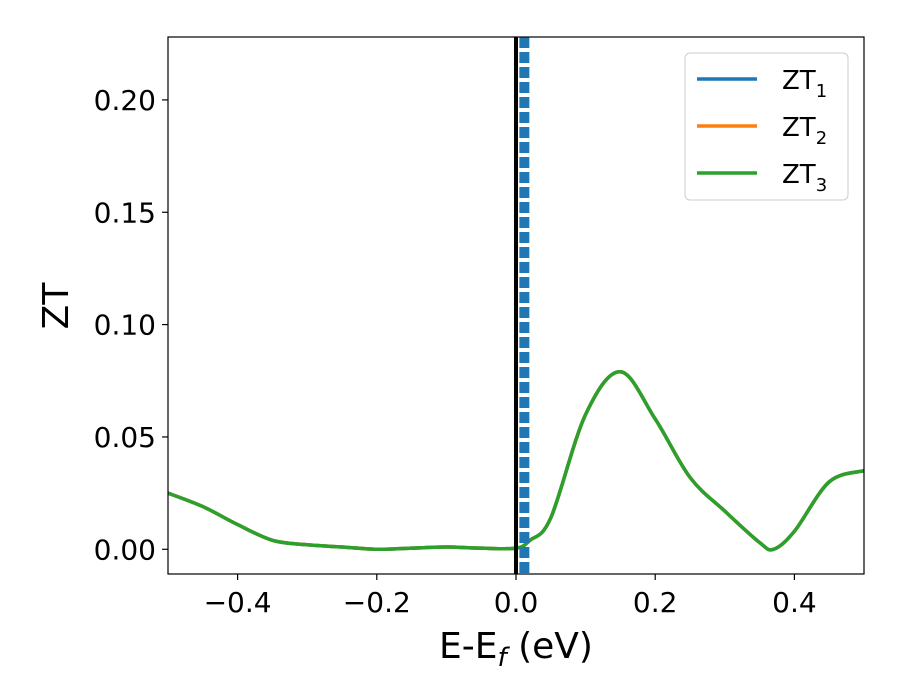 Image resolution: width=900 pixels, height=700 pixels. What do you see at coordinates (125, 100) in the screenshot?
I see `y-tick-label: 0.20` at bounding box center [125, 100].